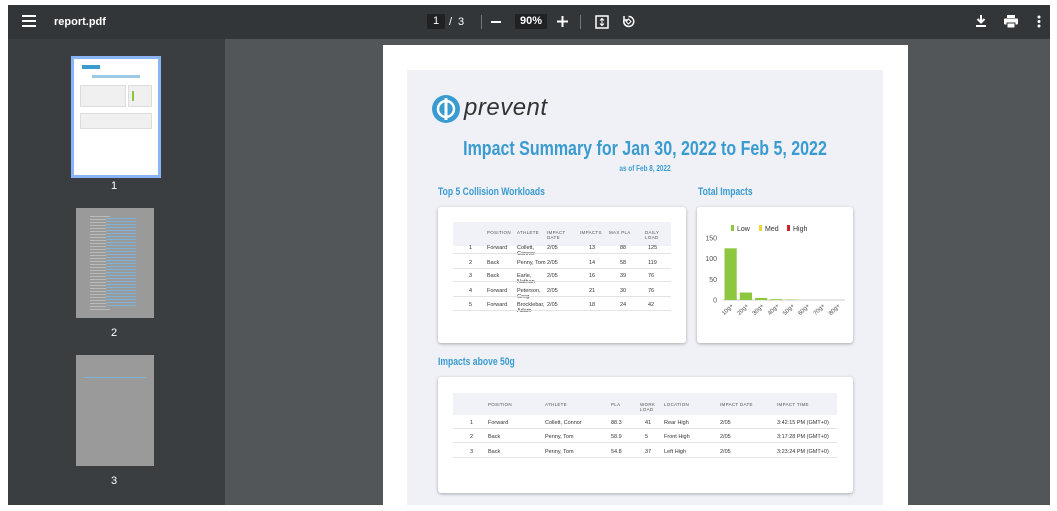 The image size is (1057, 511). Describe the element at coordinates (496, 22) in the screenshot. I see `zoom-out-button` at that location.